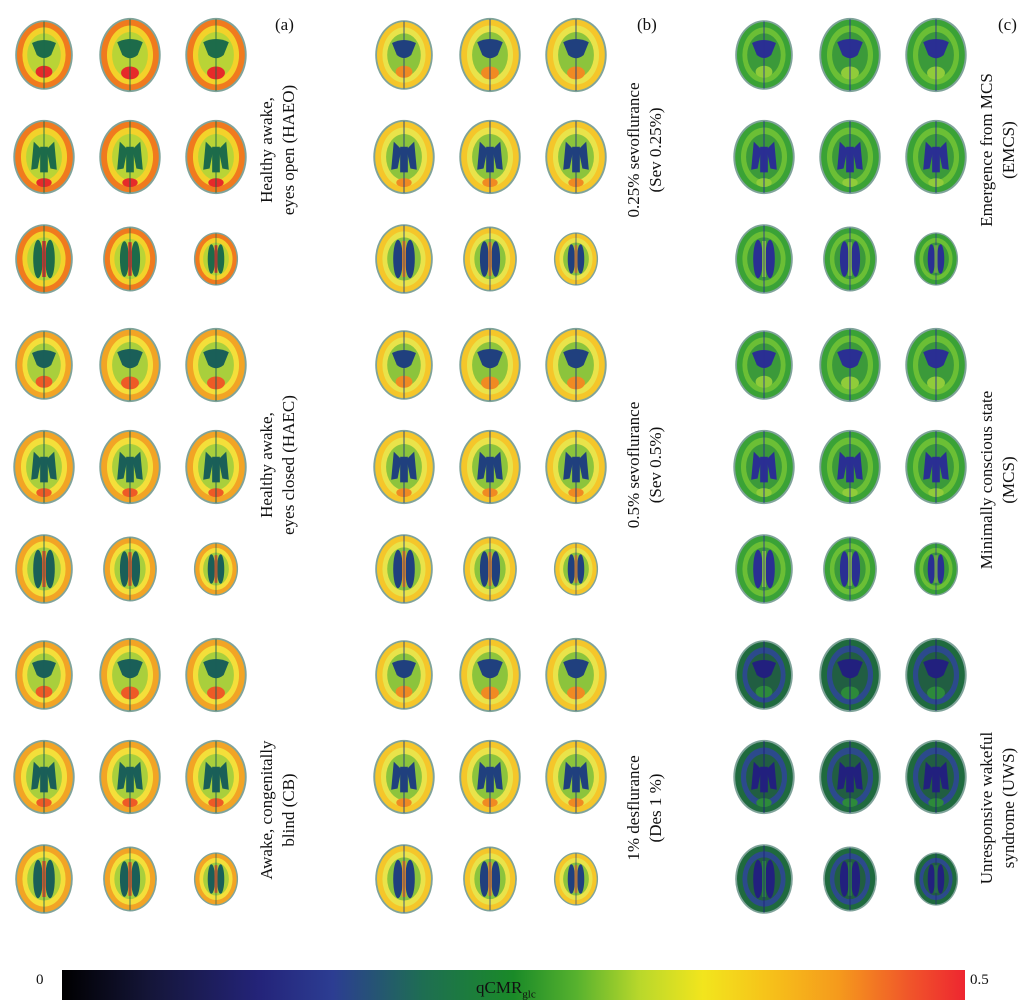 The image size is (1023, 1005). What do you see at coordinates (288, 465) in the screenshot?
I see `condition-label-line: eyes closed (HAEC)` at bounding box center [288, 465].